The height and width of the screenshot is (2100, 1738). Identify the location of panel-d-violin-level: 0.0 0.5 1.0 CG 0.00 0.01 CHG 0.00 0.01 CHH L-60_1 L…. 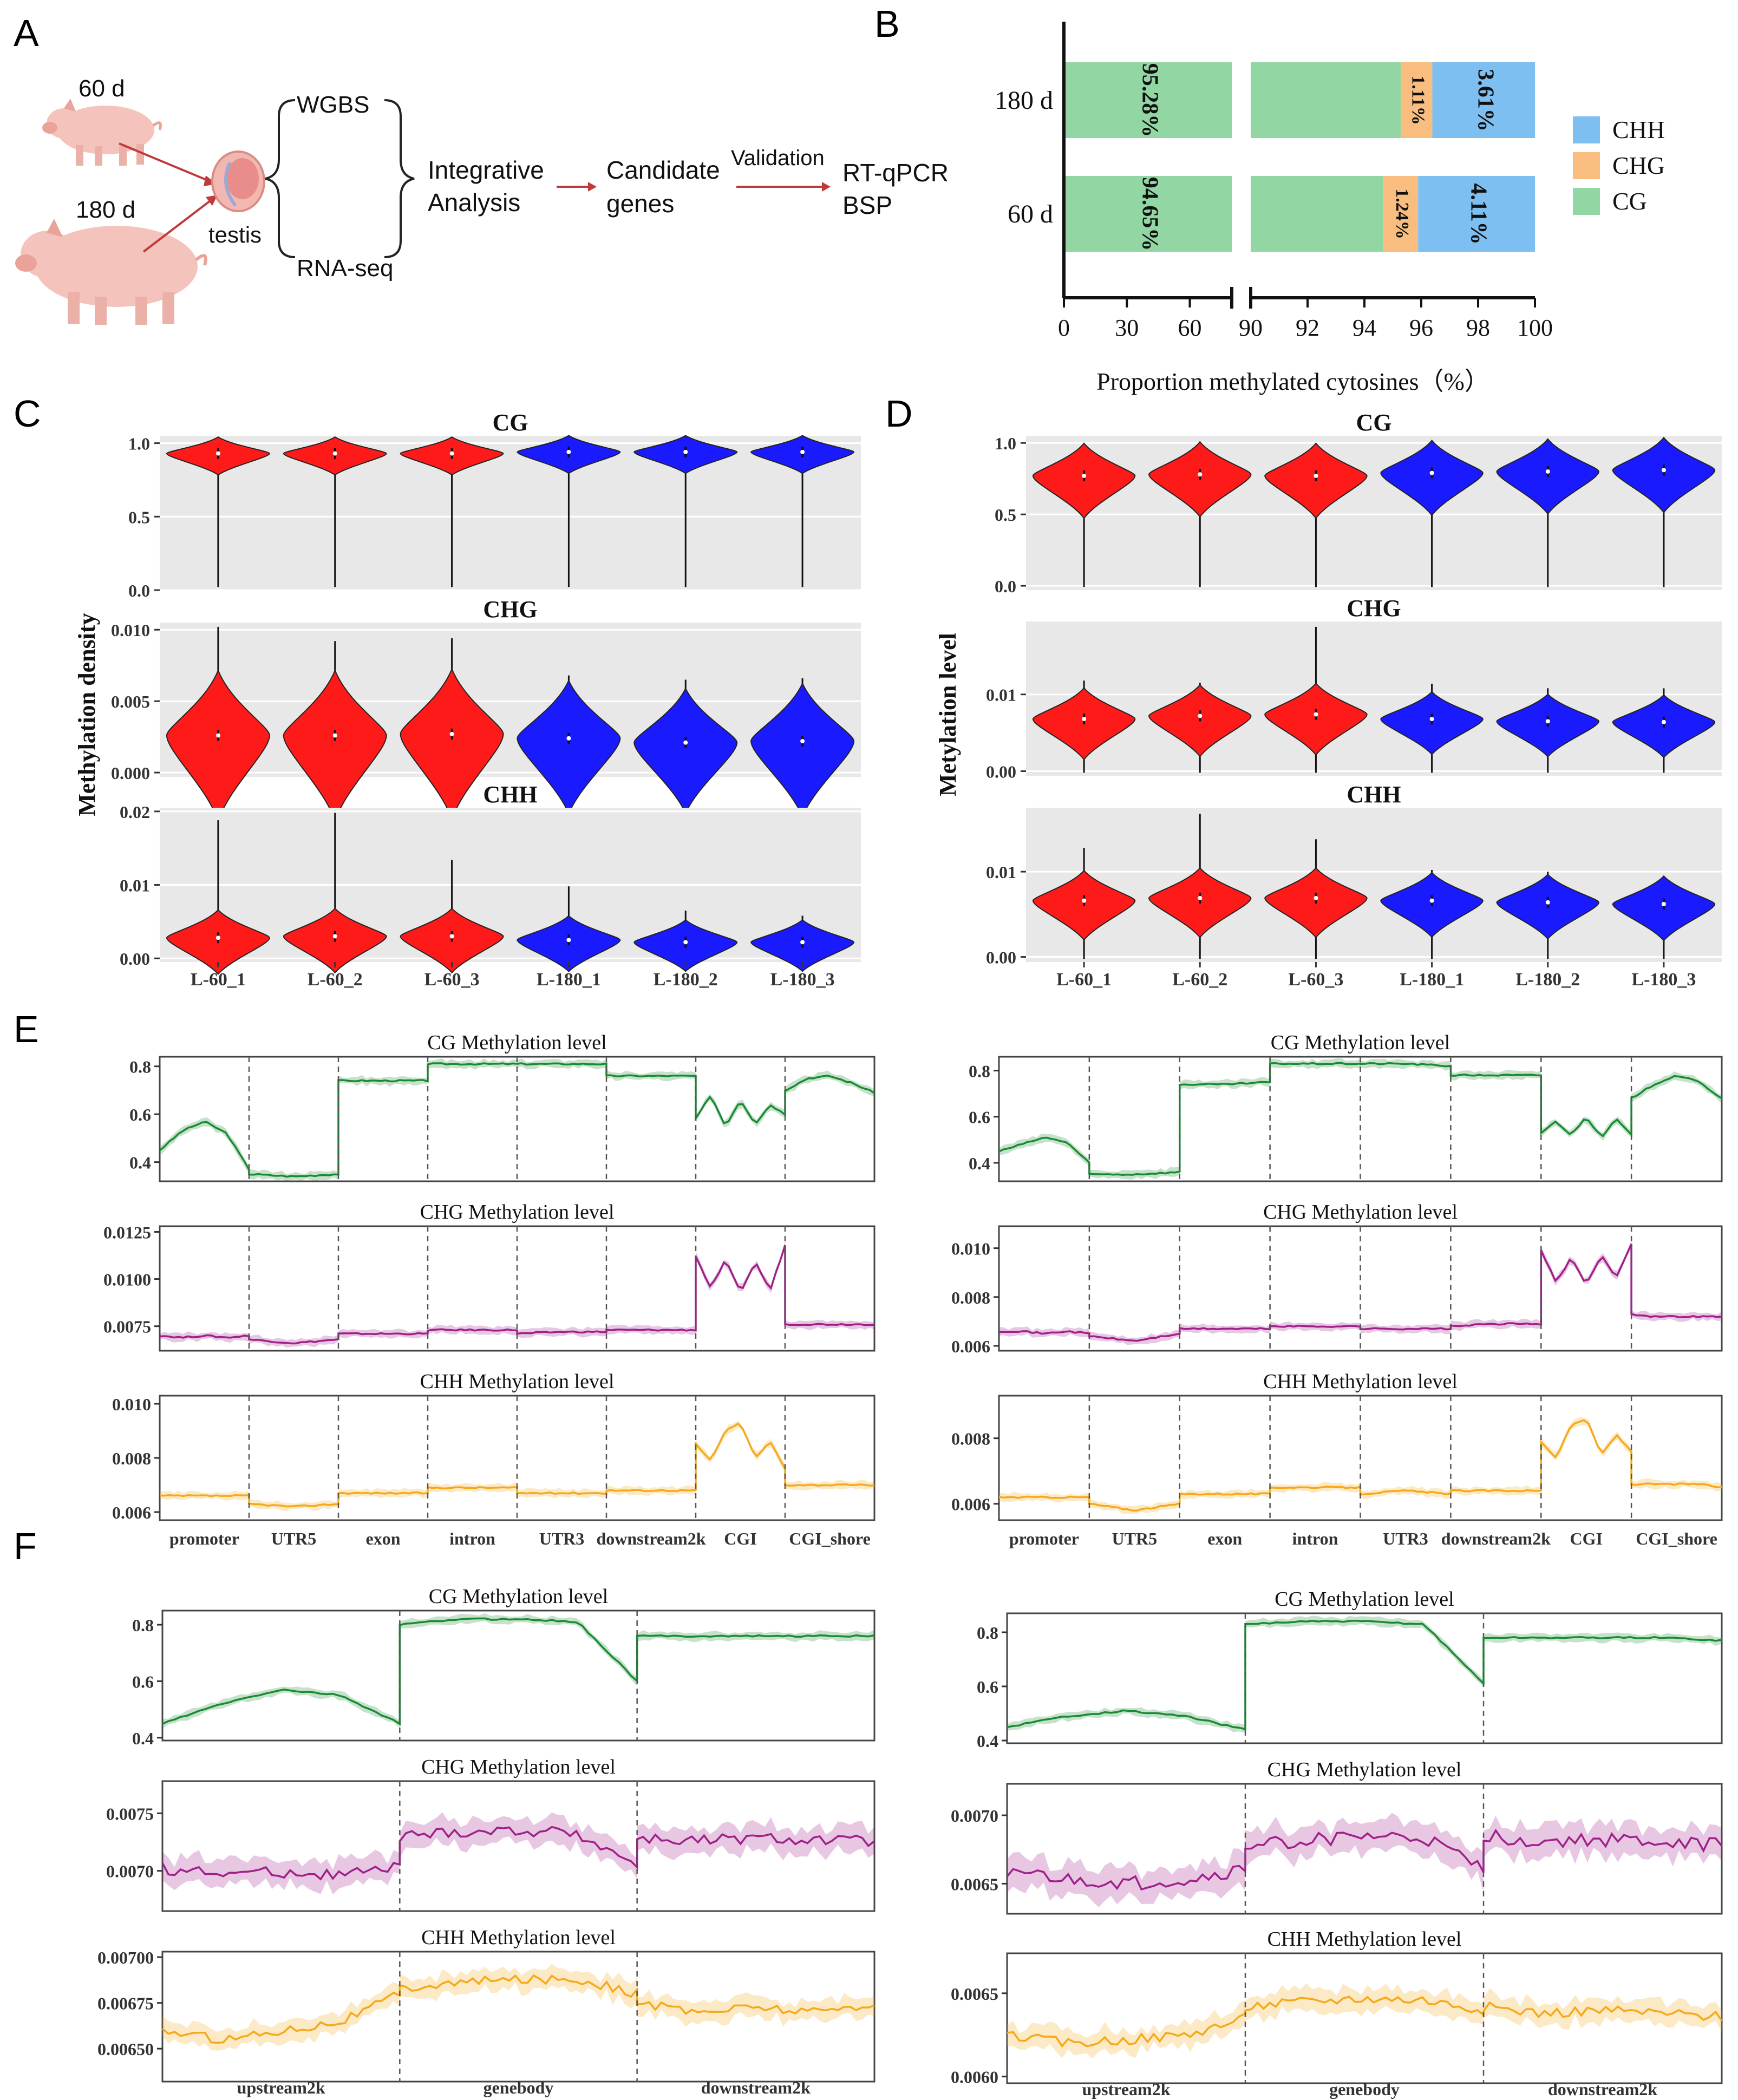
(1328, 699).